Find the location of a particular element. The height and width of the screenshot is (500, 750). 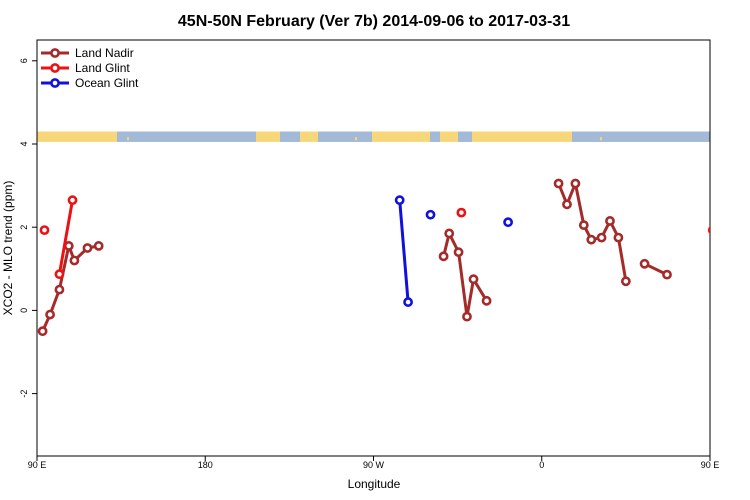

y-tick-label: 6 is located at coordinates (24, 60).